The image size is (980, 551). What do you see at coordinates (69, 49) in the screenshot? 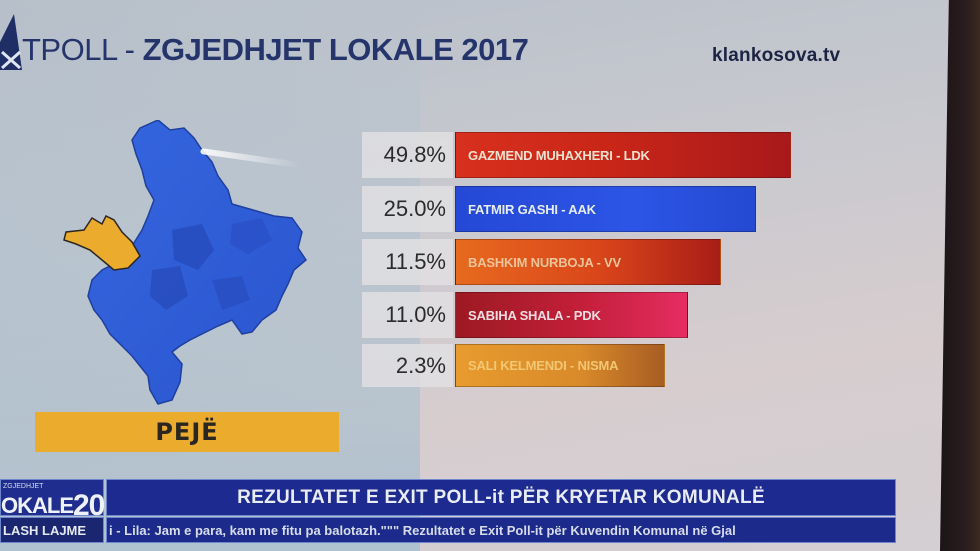
I see `title-prefix: TPOLL` at bounding box center [69, 49].